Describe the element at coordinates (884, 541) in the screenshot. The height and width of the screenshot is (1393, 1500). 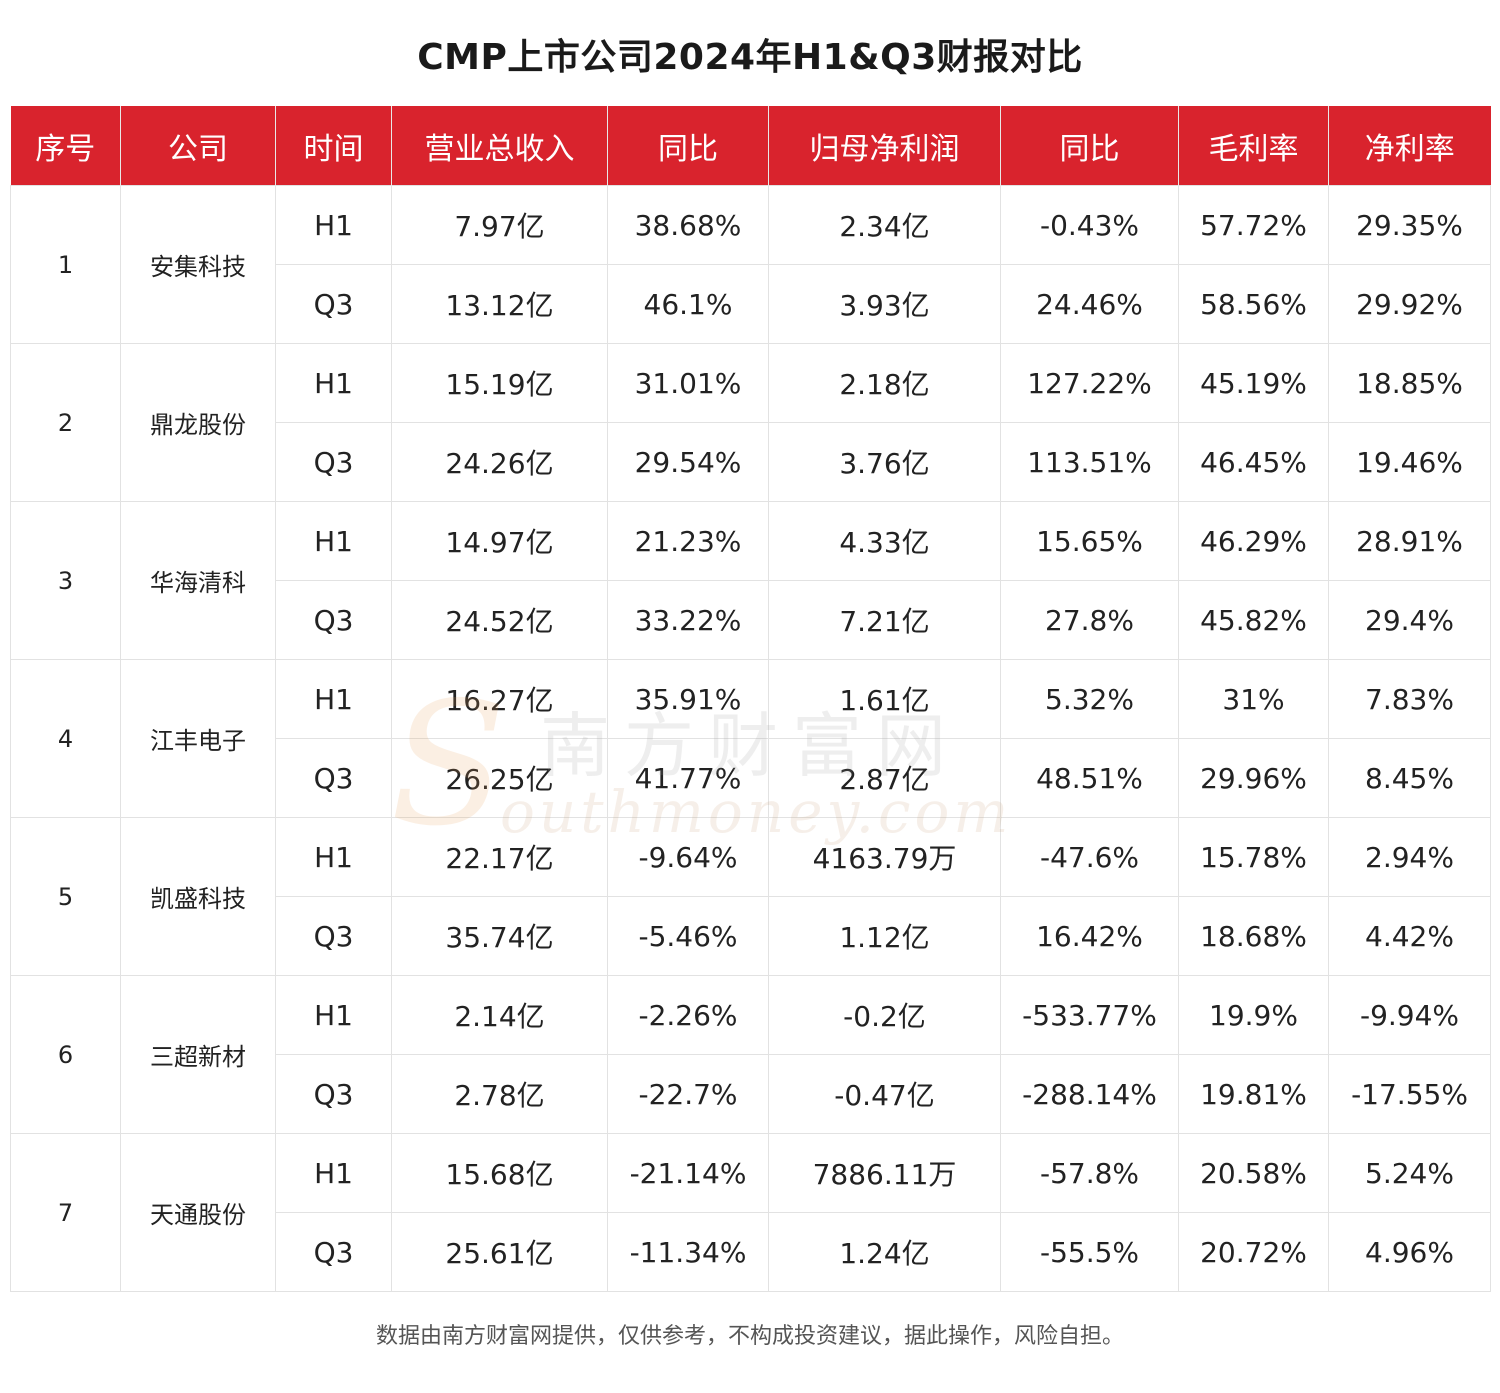
I see `cell-net-profit: 4.33亿` at that location.